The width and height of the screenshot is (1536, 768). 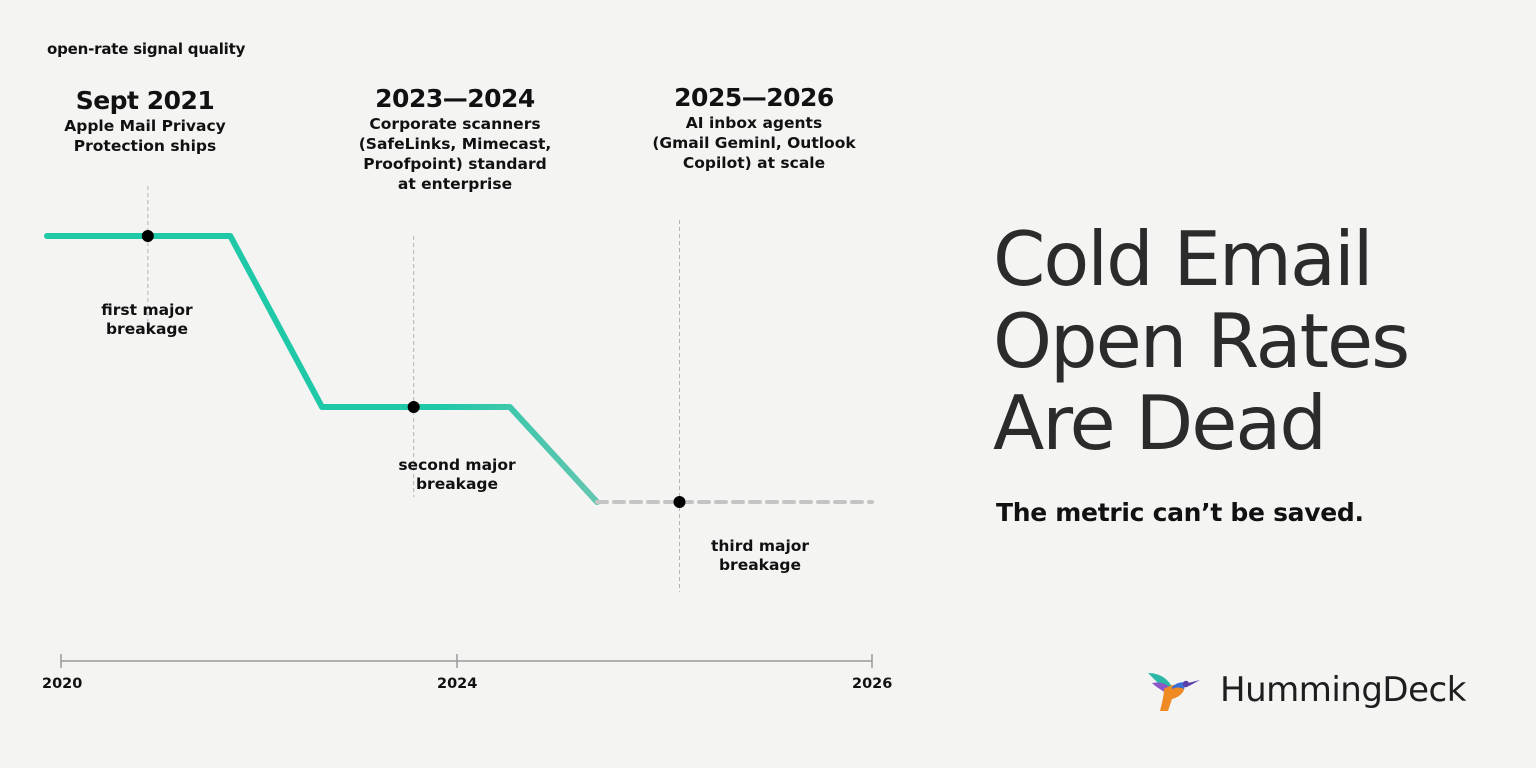 What do you see at coordinates (1201, 341) in the screenshot?
I see `page-title: Cold Email Open Rates Are Dead` at bounding box center [1201, 341].